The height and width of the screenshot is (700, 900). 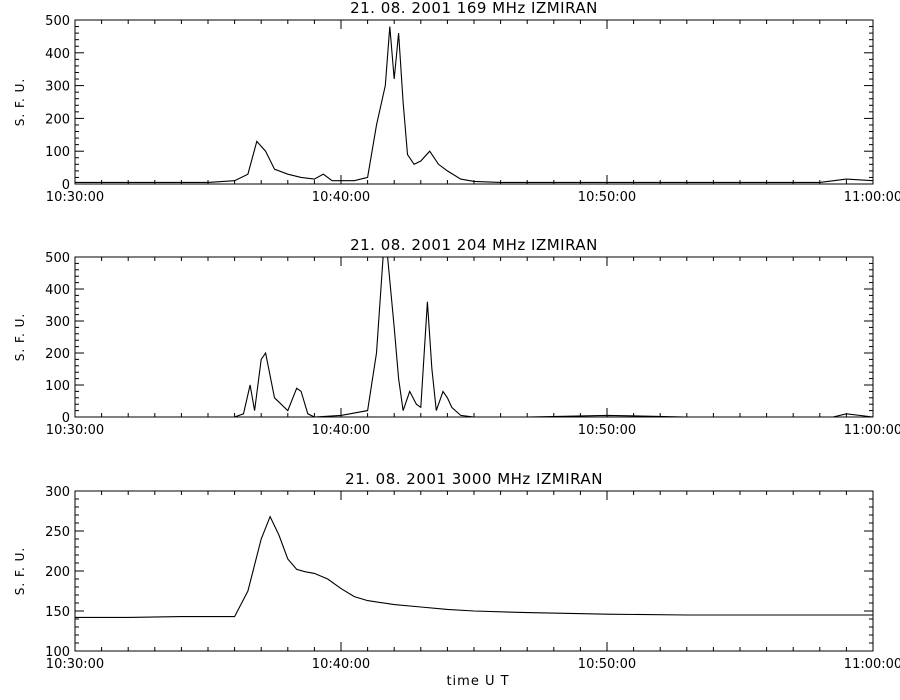 I want to click on x-axis-label: time U T, so click(x=477, y=681).